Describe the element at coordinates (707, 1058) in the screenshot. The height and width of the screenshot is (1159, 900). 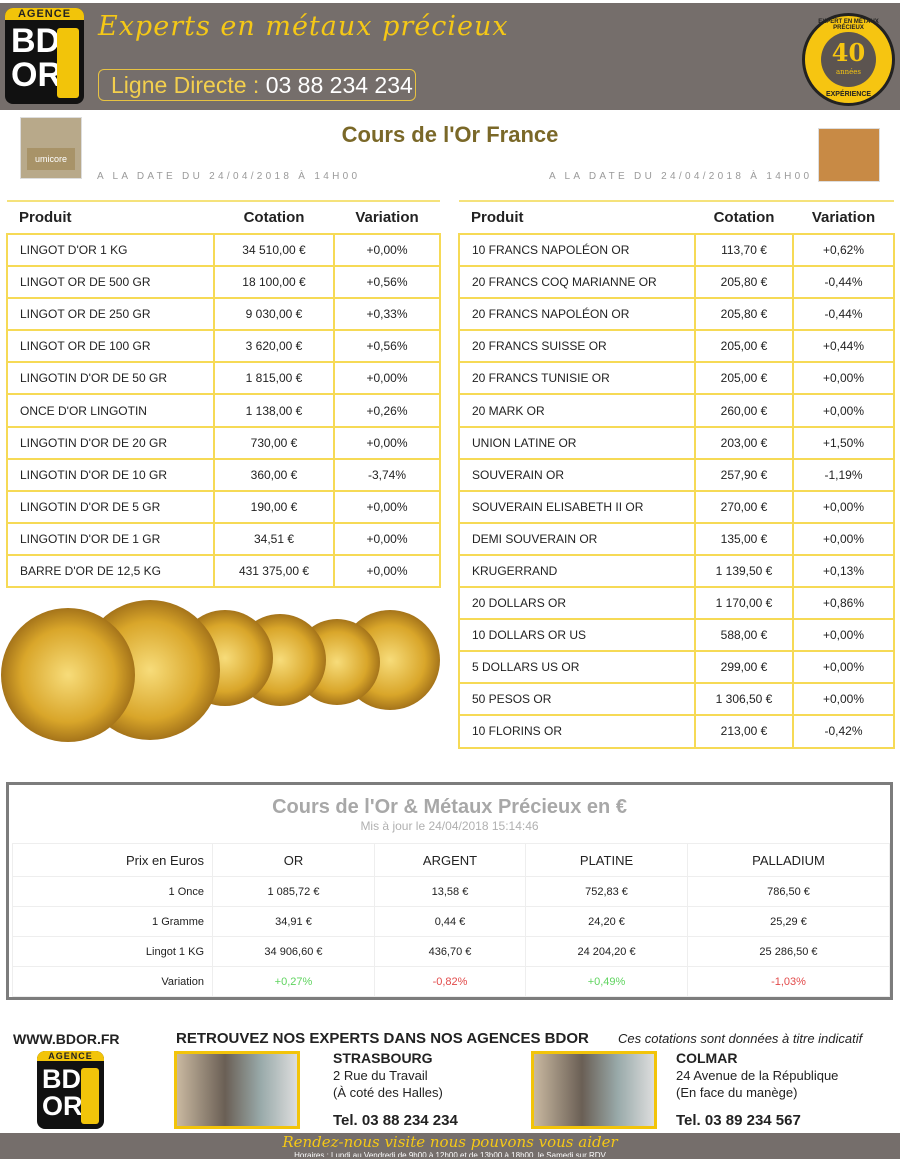
I see `colmar-city: COLMAR` at that location.